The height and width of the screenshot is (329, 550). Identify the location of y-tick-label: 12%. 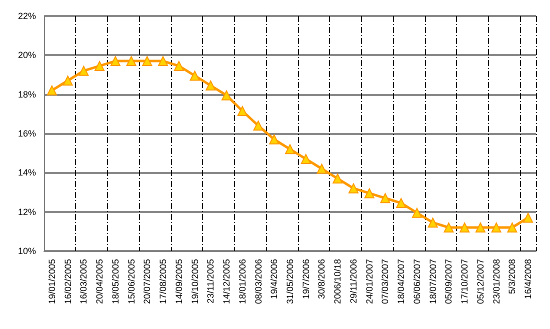
(27, 211).